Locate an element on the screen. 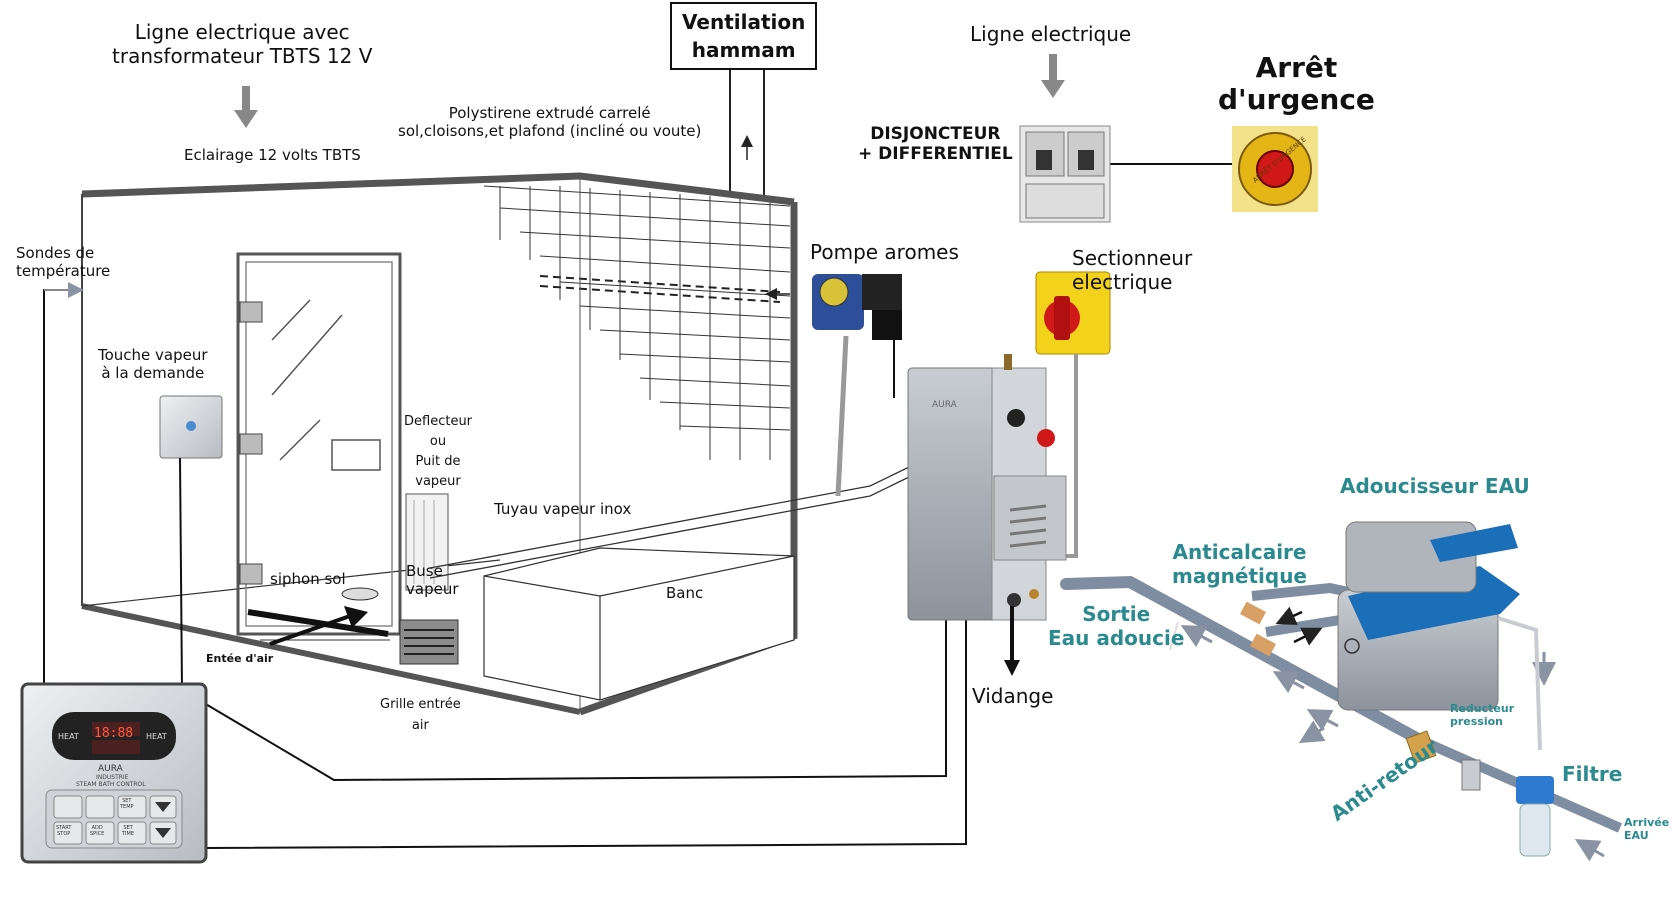 The image size is (1679, 922). controller-btn-start-stop: START STOP is located at coordinates (64, 831).